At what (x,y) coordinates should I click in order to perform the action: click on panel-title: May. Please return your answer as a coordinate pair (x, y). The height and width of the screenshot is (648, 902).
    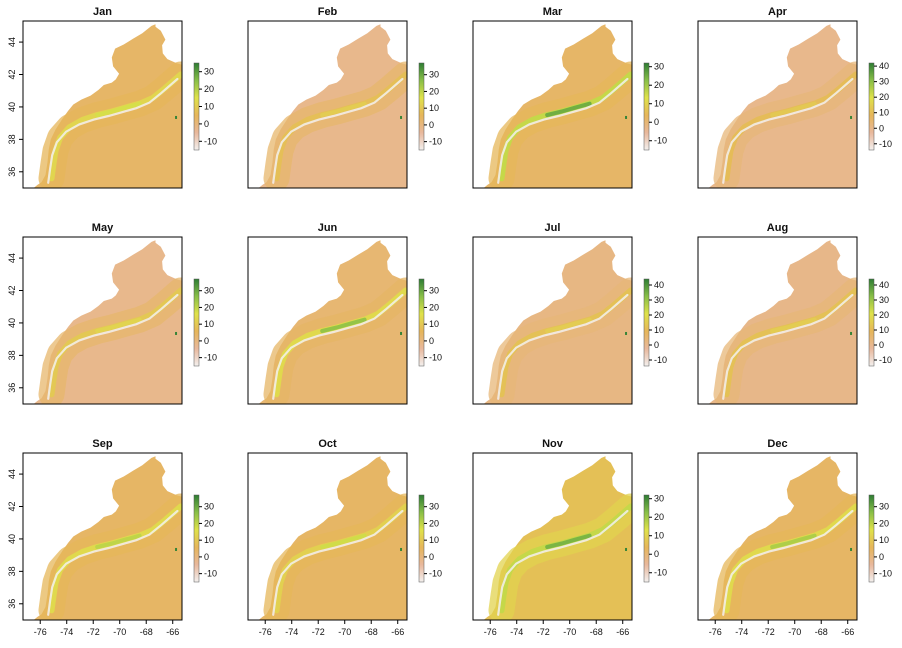
    Looking at the image, I should click on (103, 228).